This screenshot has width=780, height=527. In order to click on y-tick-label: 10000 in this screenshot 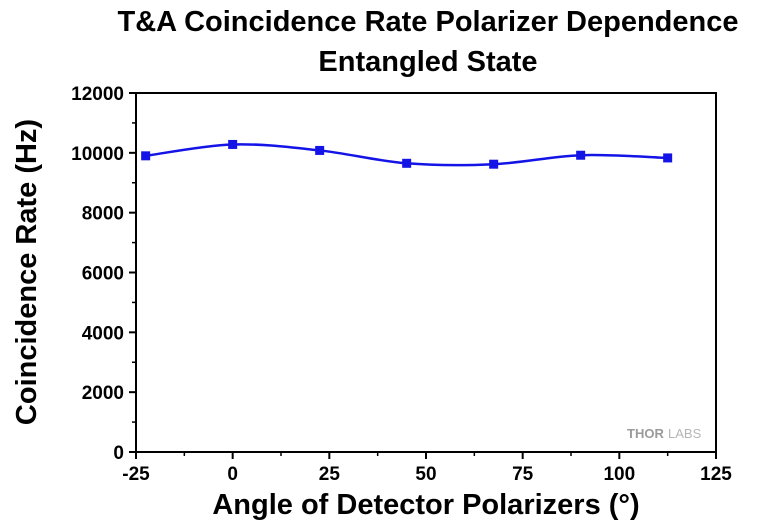, I will do `click(97, 154)`.